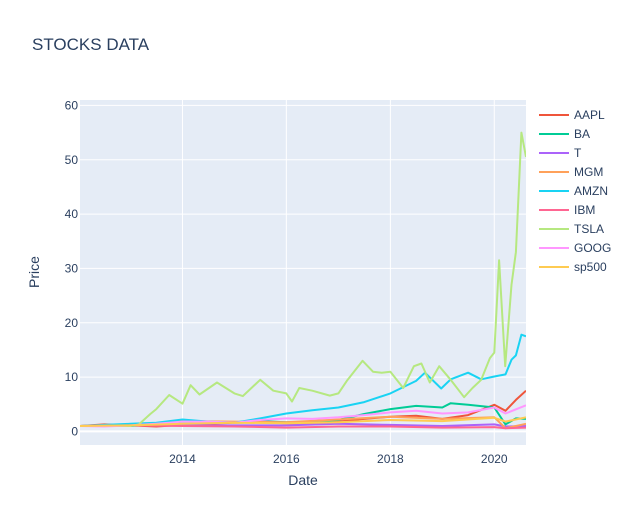 Image resolution: width=629 pixels, height=525 pixels. Describe the element at coordinates (182, 459) in the screenshot. I see `x-tick-label: 2014` at that location.